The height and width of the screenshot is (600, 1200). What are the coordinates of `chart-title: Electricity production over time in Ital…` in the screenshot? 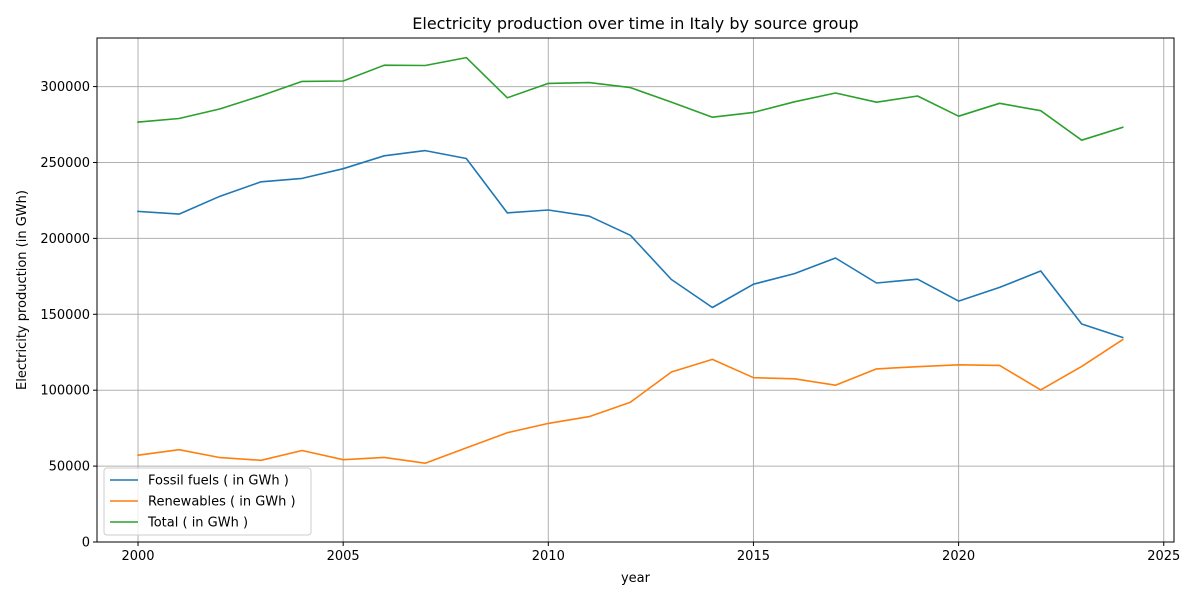 It's located at (635, 23).